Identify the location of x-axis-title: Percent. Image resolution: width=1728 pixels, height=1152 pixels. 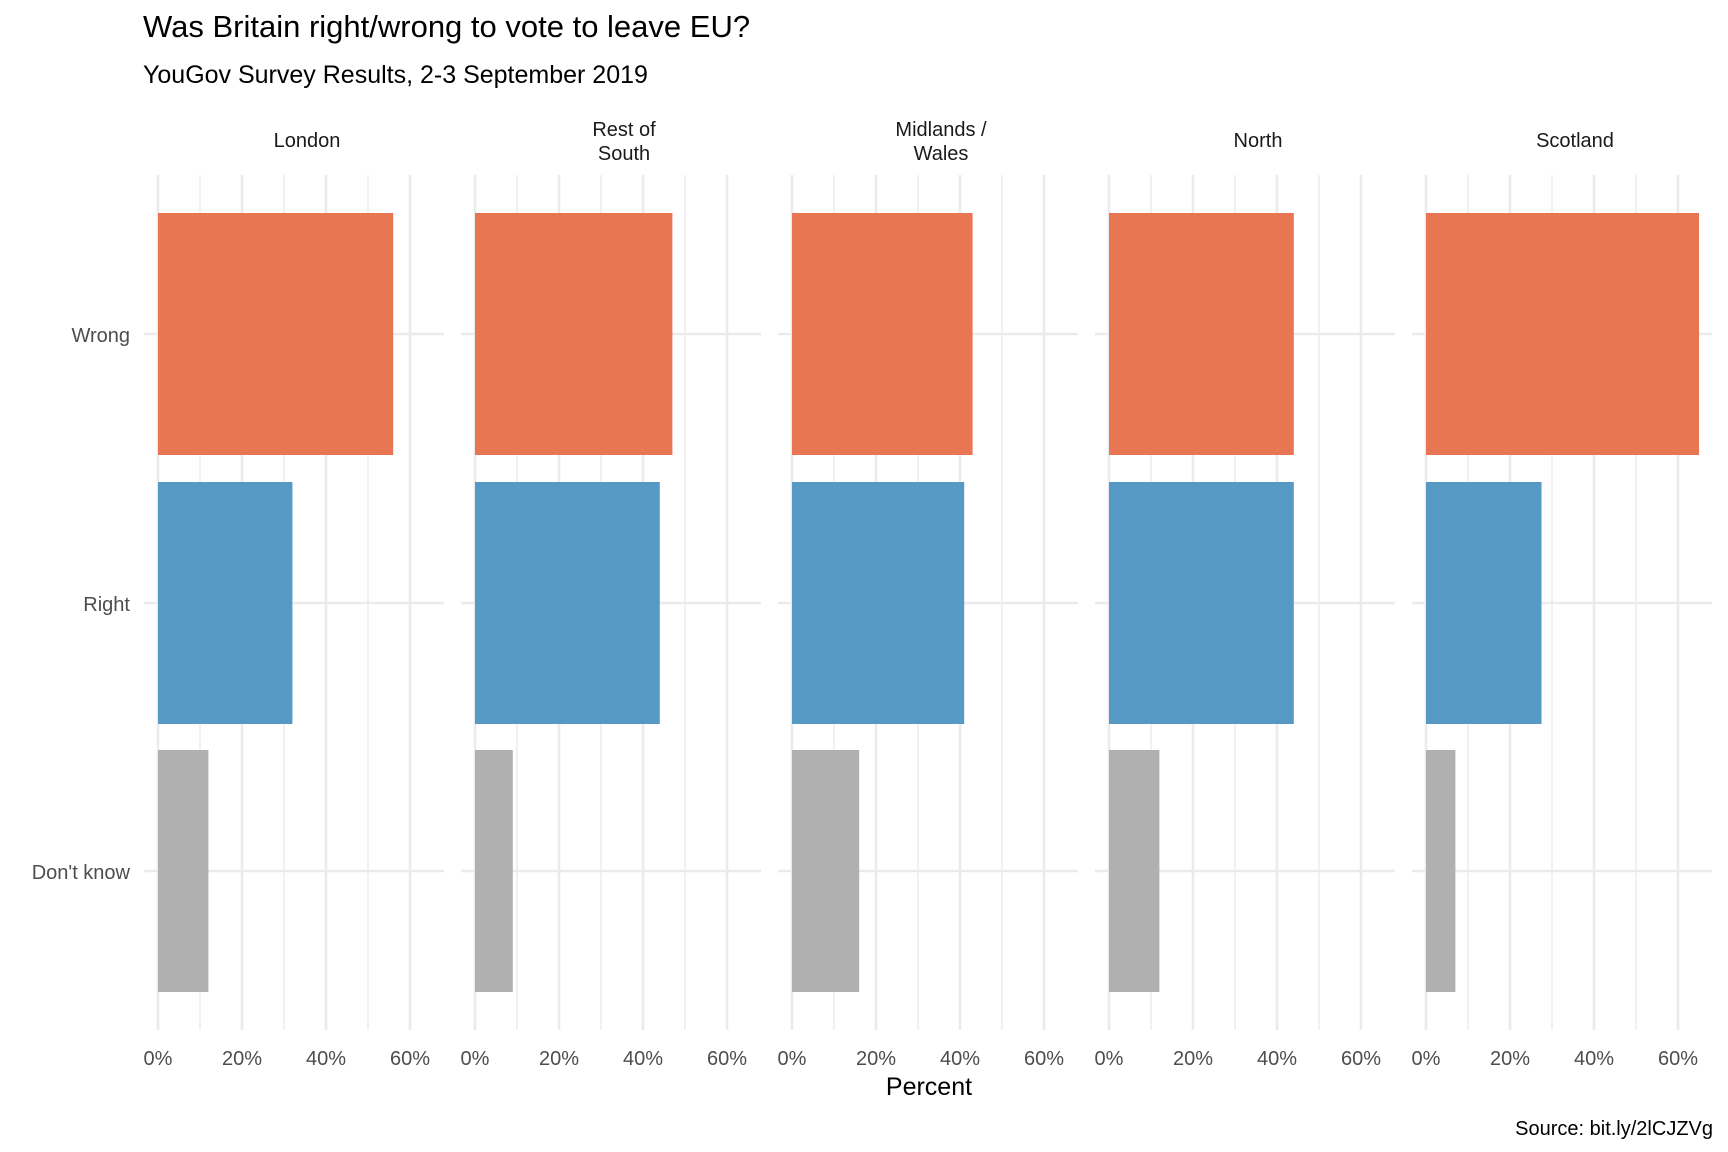
(929, 1087).